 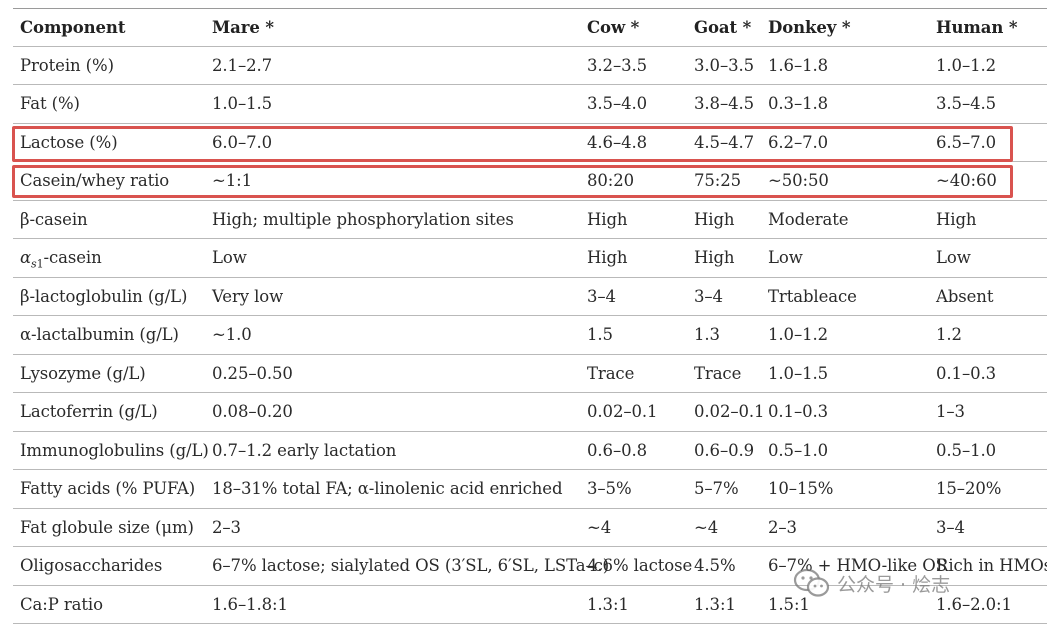 What do you see at coordinates (617, 142) in the screenshot?
I see `cell-cow: 4.6–4.8` at bounding box center [617, 142].